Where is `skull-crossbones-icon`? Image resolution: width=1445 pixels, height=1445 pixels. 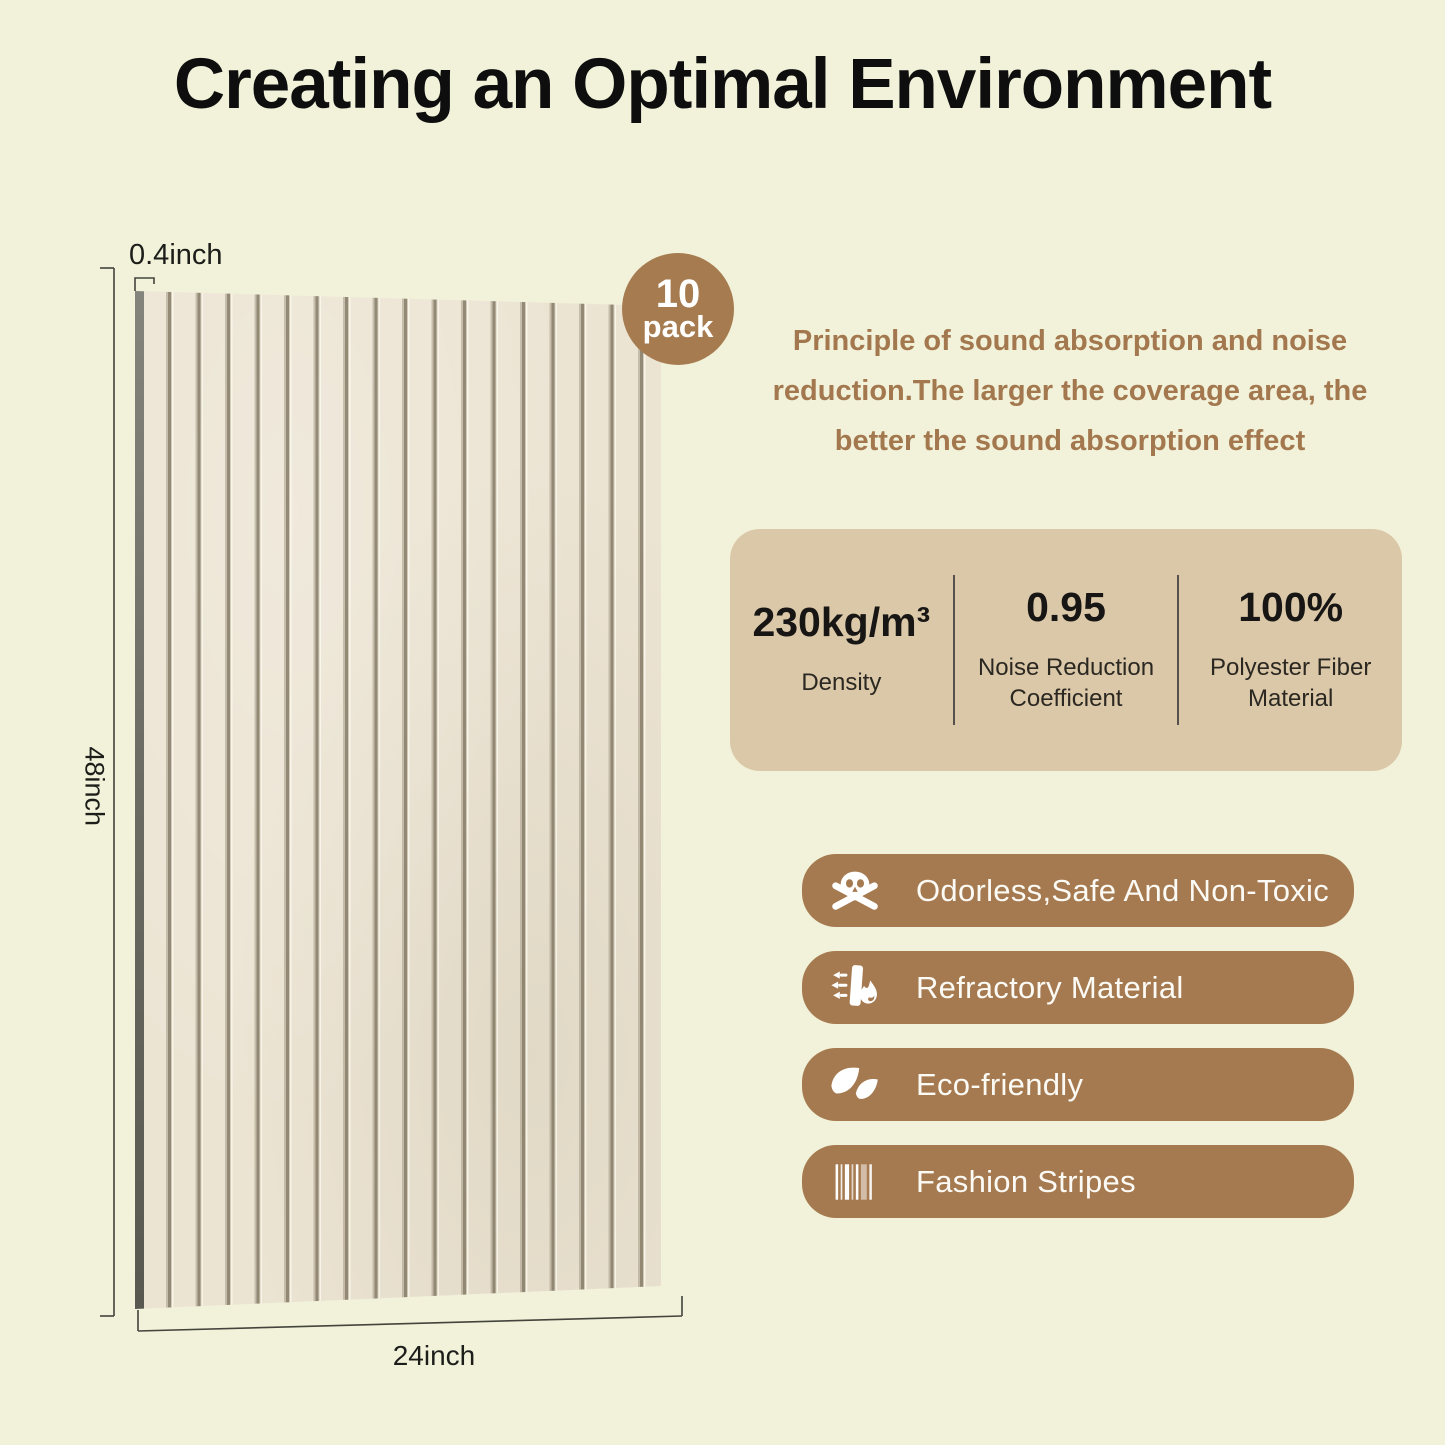
skull-crossbones-icon is located at coordinates (855, 891).